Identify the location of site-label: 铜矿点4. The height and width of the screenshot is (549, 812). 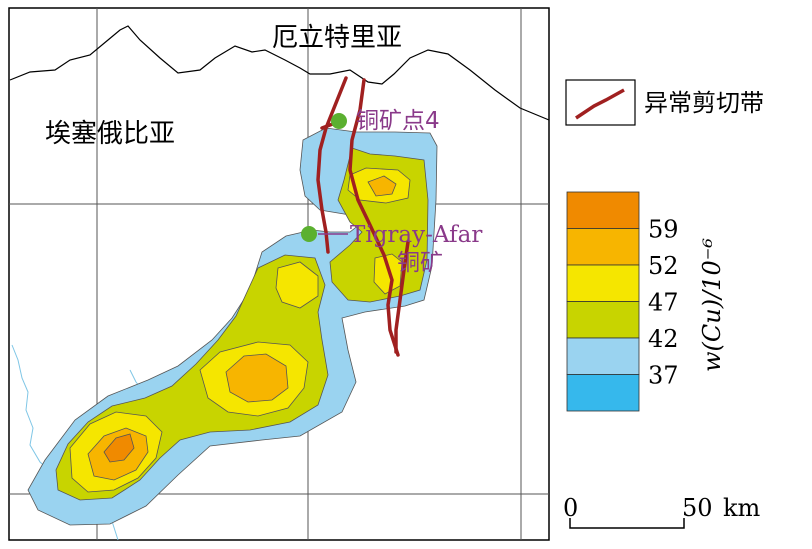
(398, 121).